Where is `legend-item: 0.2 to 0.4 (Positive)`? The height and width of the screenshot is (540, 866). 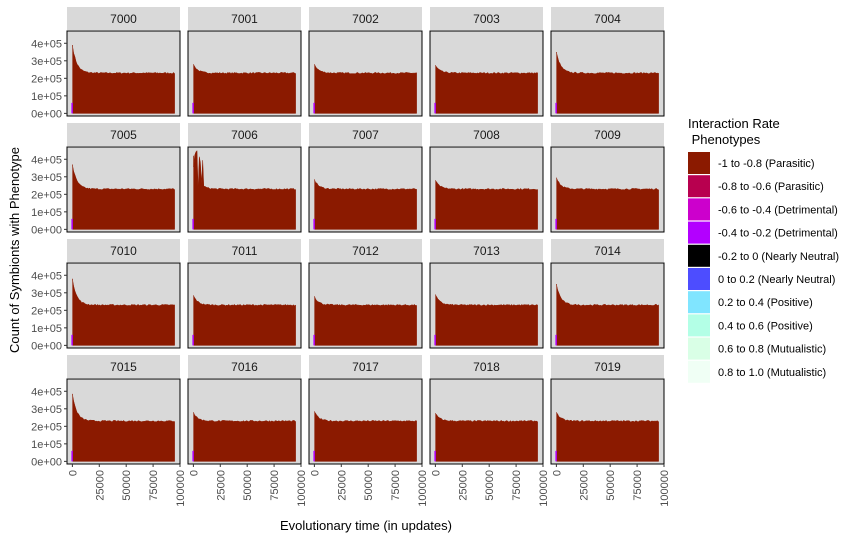
legend-item: 0.2 to 0.4 (Positive) is located at coordinates (750, 302).